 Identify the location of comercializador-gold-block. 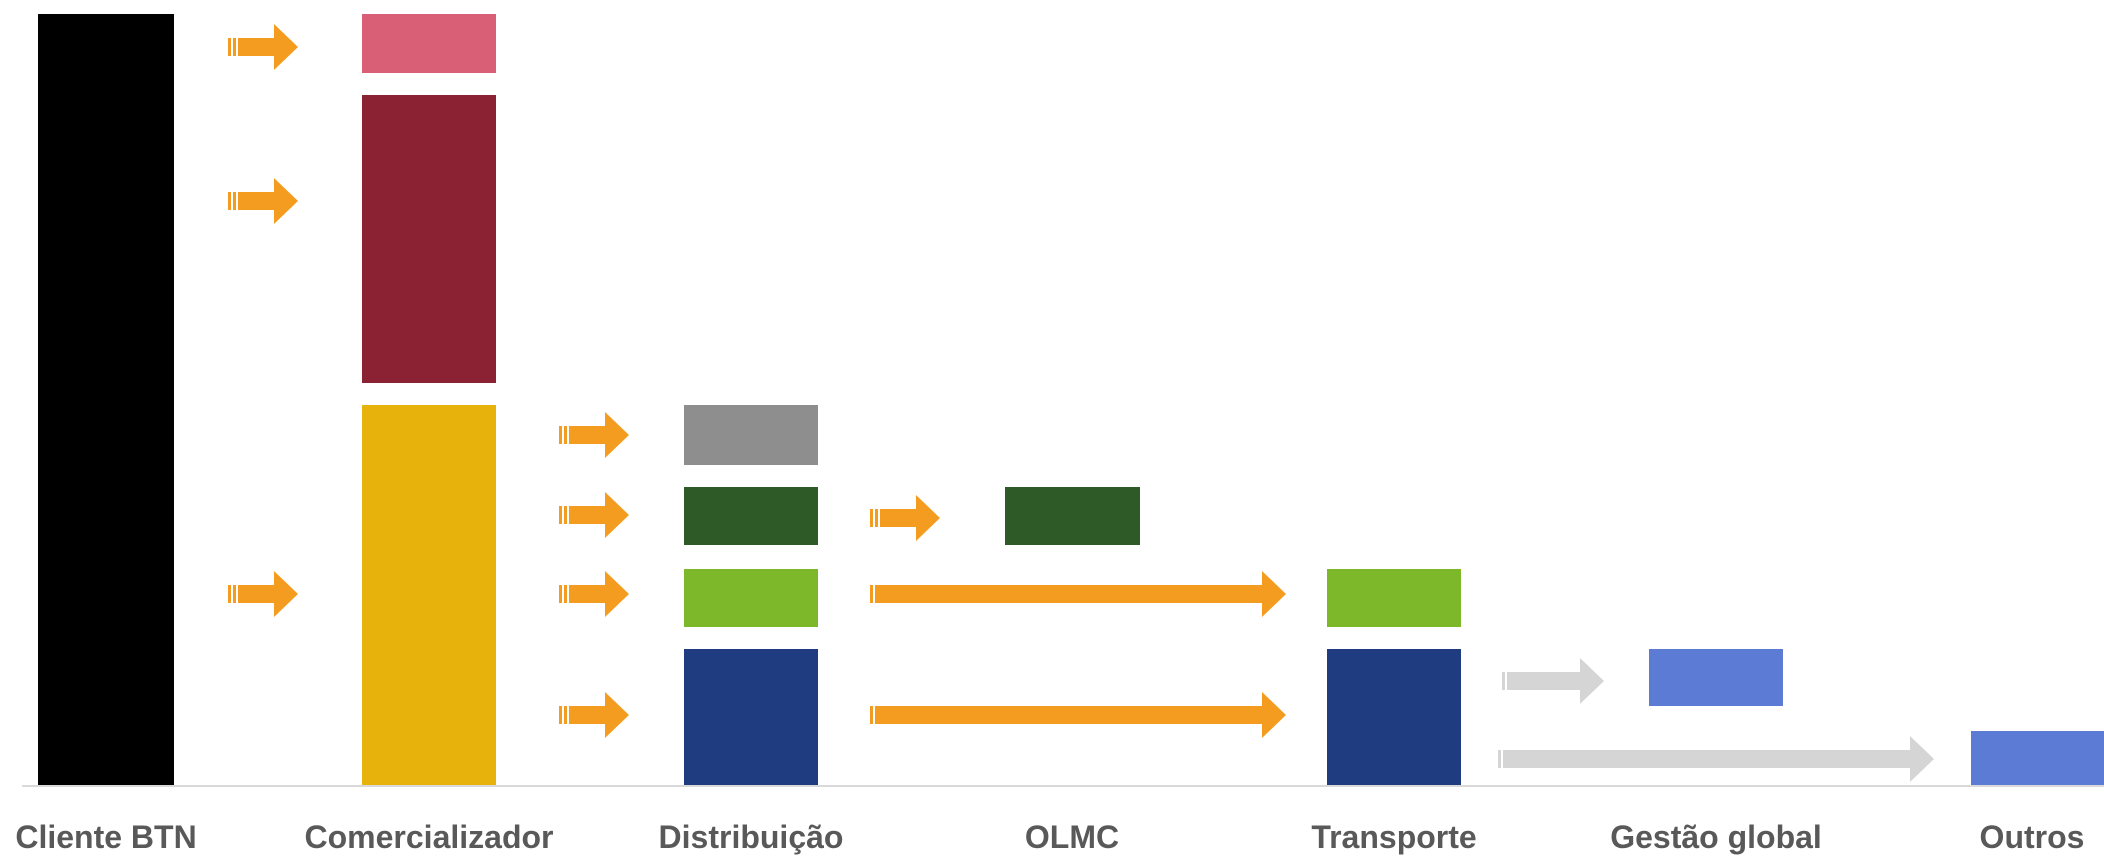
(429, 595).